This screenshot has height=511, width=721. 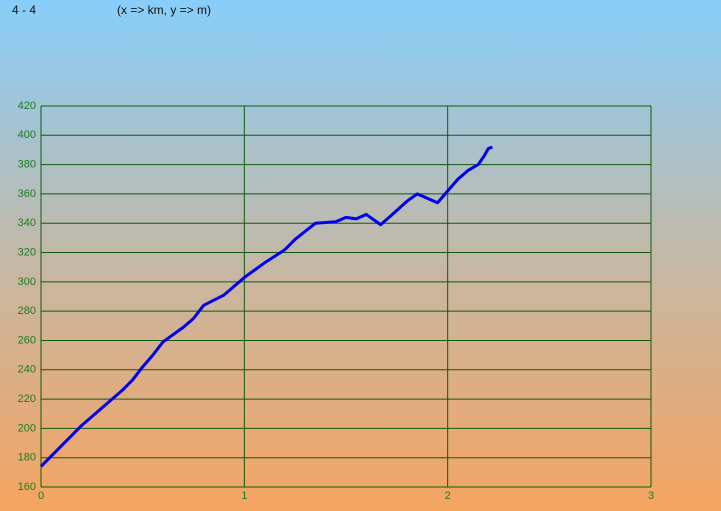 What do you see at coordinates (27, 135) in the screenshot?
I see `y-tick-label: 400` at bounding box center [27, 135].